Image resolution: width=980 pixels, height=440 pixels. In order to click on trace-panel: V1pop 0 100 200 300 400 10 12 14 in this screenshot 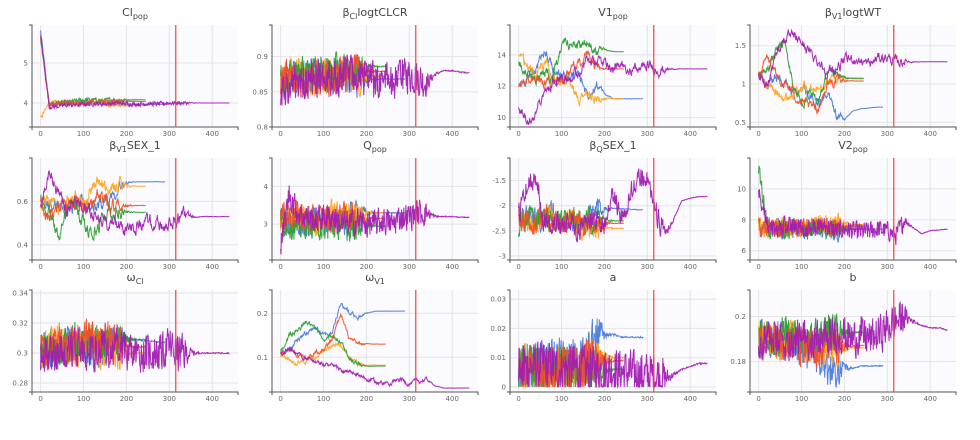, I will do `click(607, 72)`.